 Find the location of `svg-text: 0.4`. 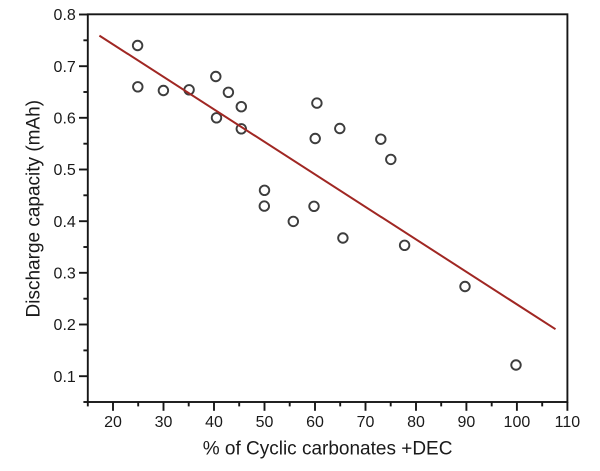

svg-text: 0.4 is located at coordinates (65, 222).